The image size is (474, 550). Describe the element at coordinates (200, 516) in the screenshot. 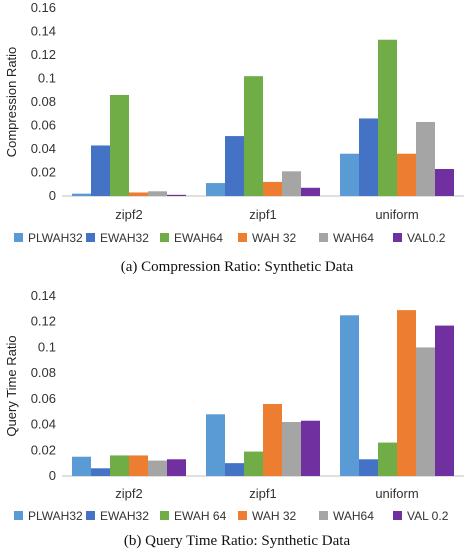

I see `legend-label: EWAH 64` at that location.